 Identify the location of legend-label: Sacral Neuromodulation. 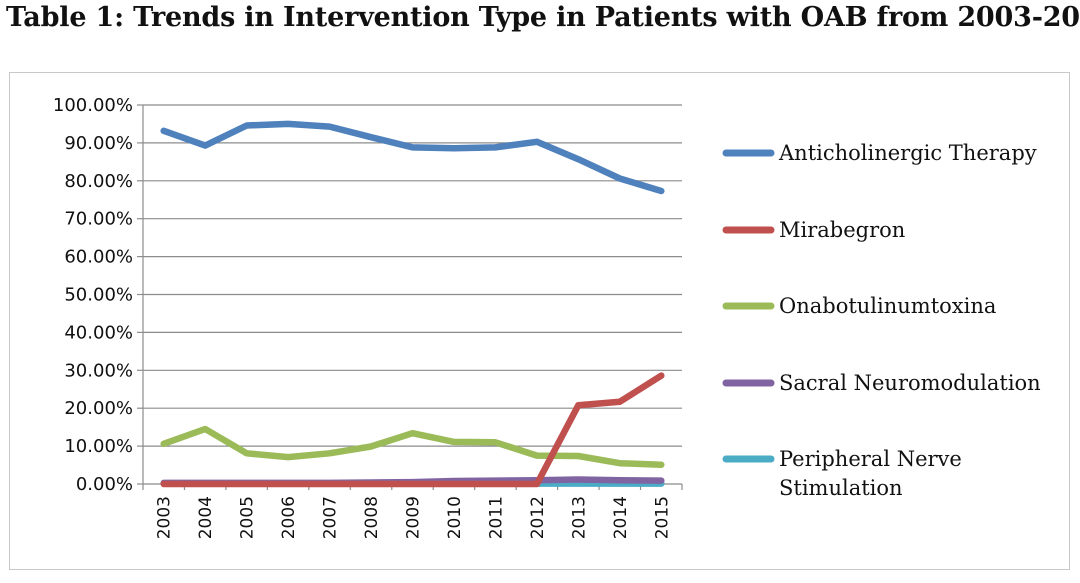
(910, 383).